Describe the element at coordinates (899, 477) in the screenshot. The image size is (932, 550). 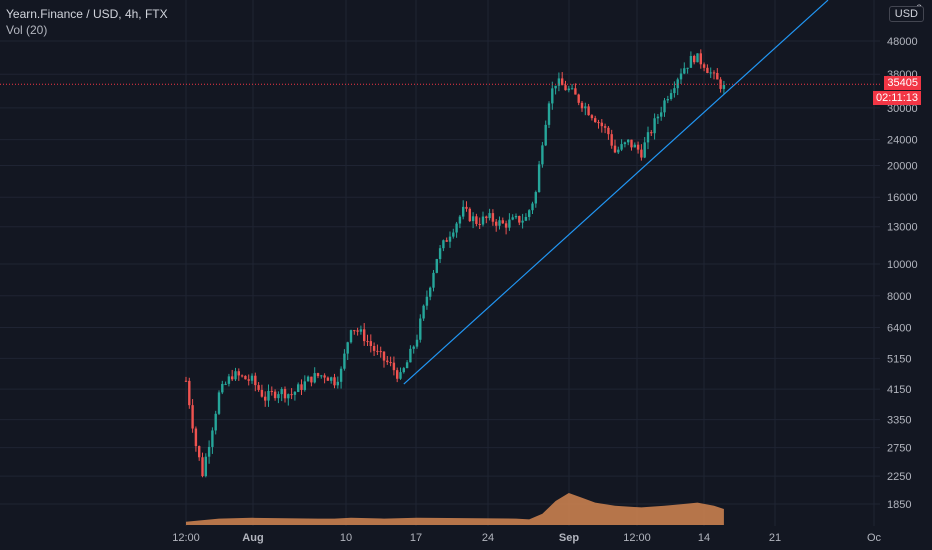
I see `y-tick-label: 2250` at that location.